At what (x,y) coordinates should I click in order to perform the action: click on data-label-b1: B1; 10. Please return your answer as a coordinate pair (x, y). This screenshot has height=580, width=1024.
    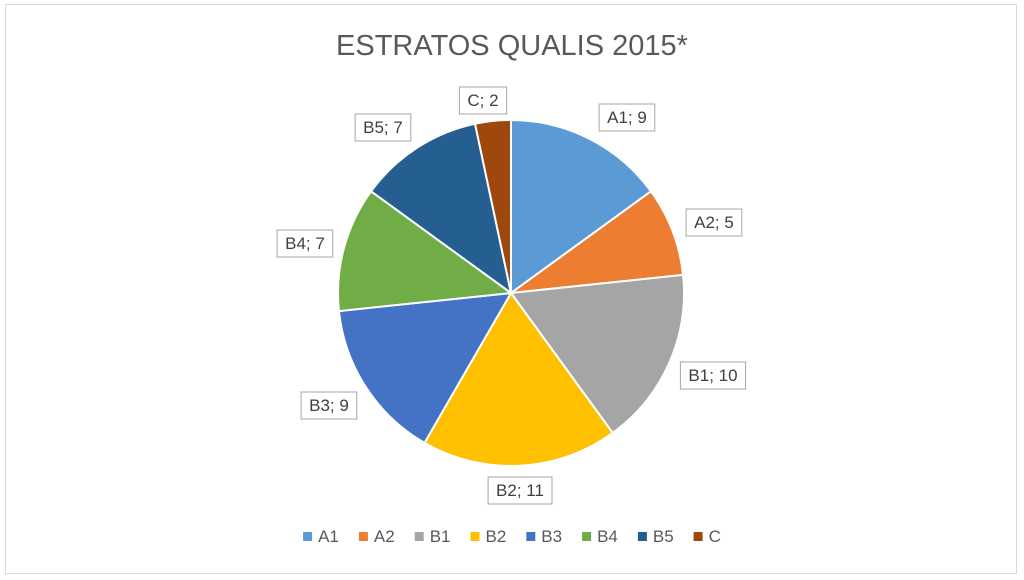
    Looking at the image, I should click on (713, 375).